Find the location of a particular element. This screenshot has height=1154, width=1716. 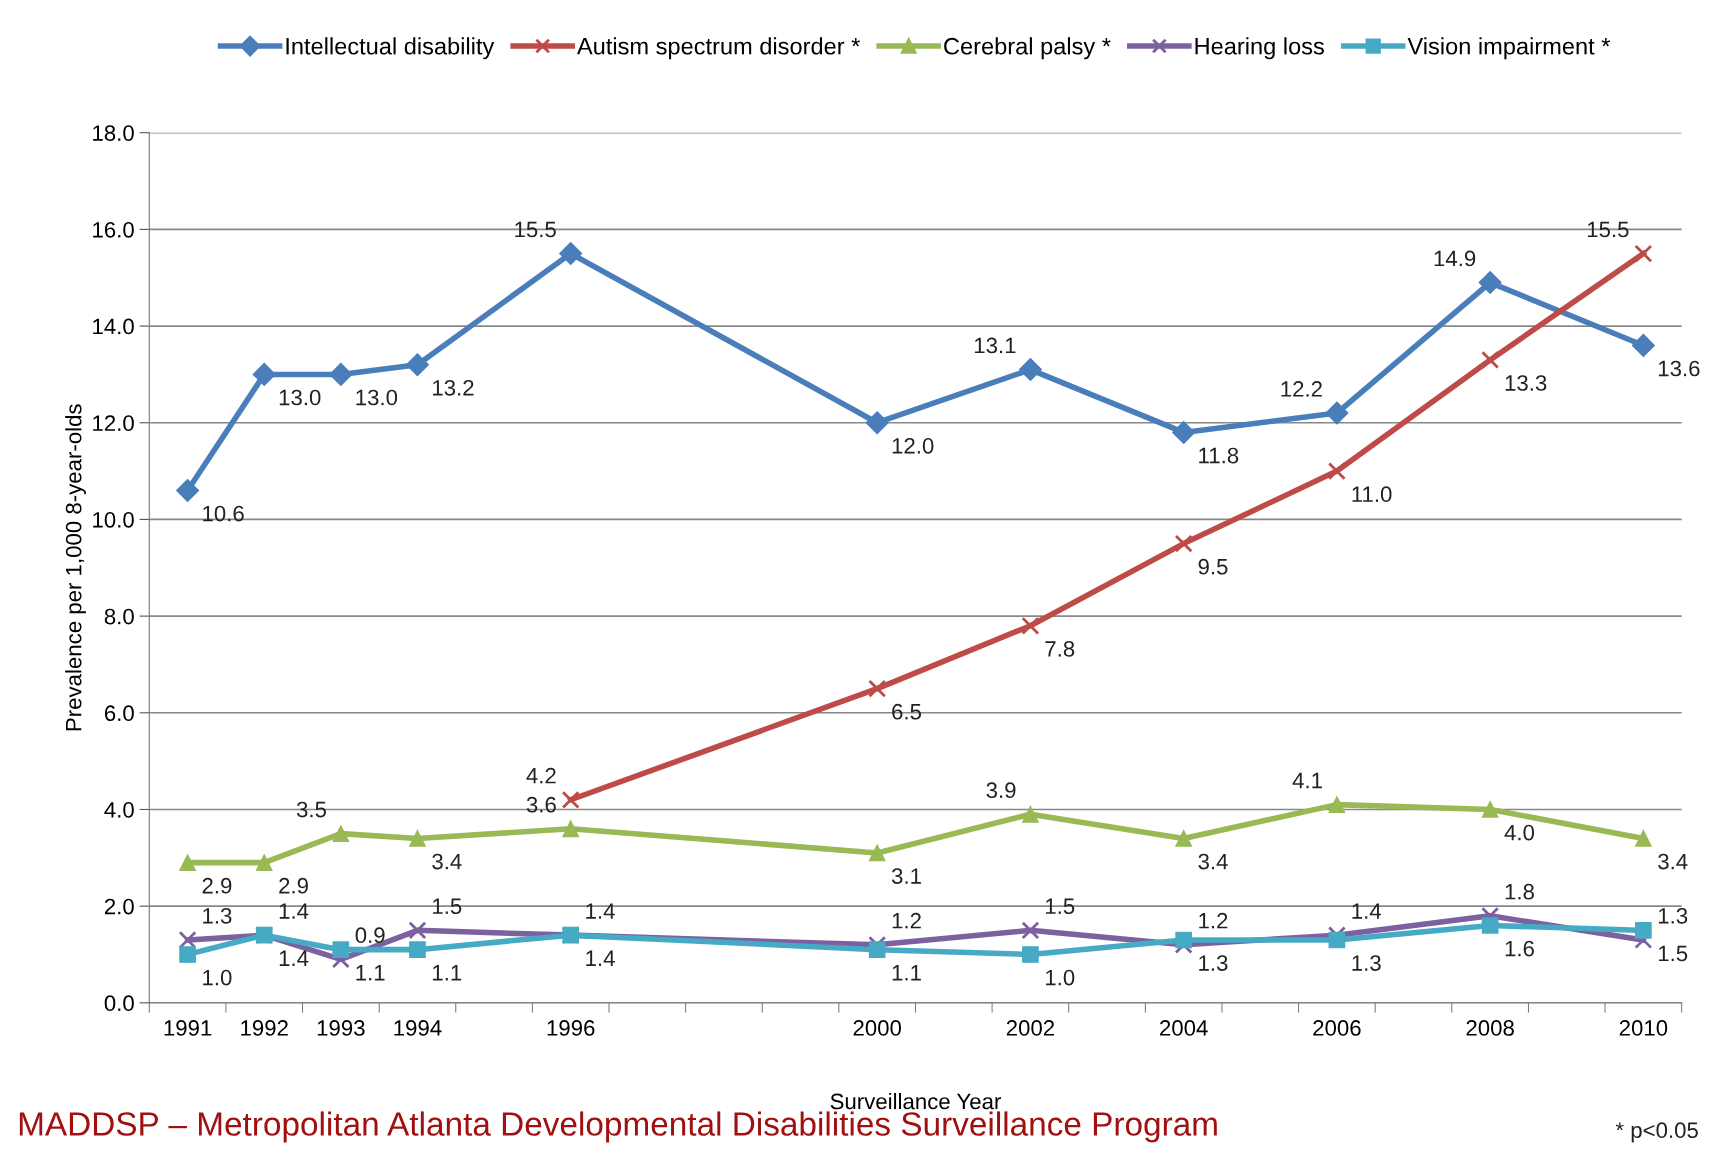

x-tick-label: 2008 is located at coordinates (1490, 1028).